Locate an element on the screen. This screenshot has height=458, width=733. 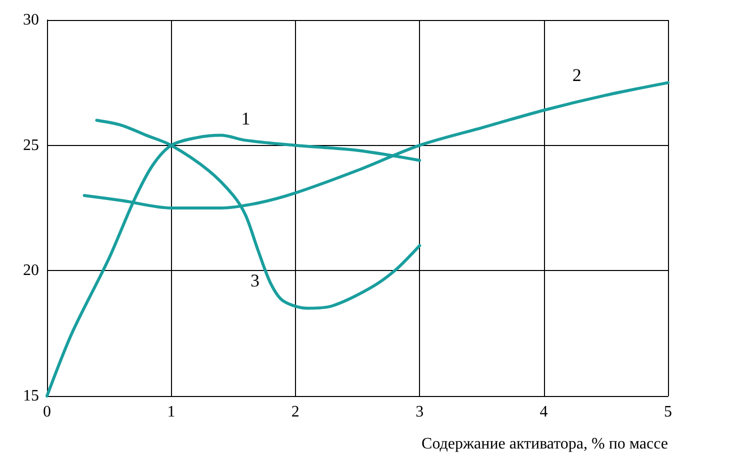
x-tick-label: 4 is located at coordinates (544, 412).